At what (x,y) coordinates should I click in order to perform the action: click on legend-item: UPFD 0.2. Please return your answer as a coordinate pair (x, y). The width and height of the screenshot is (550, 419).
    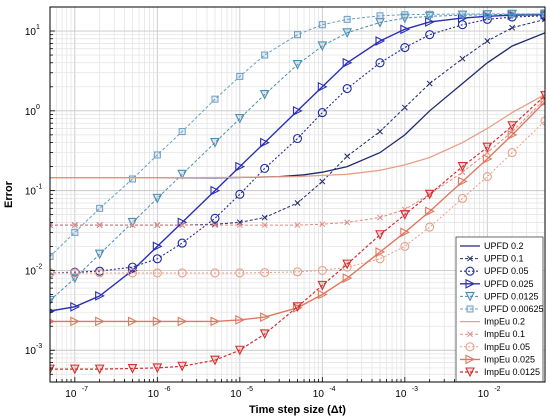
    Looking at the image, I should click on (492, 246).